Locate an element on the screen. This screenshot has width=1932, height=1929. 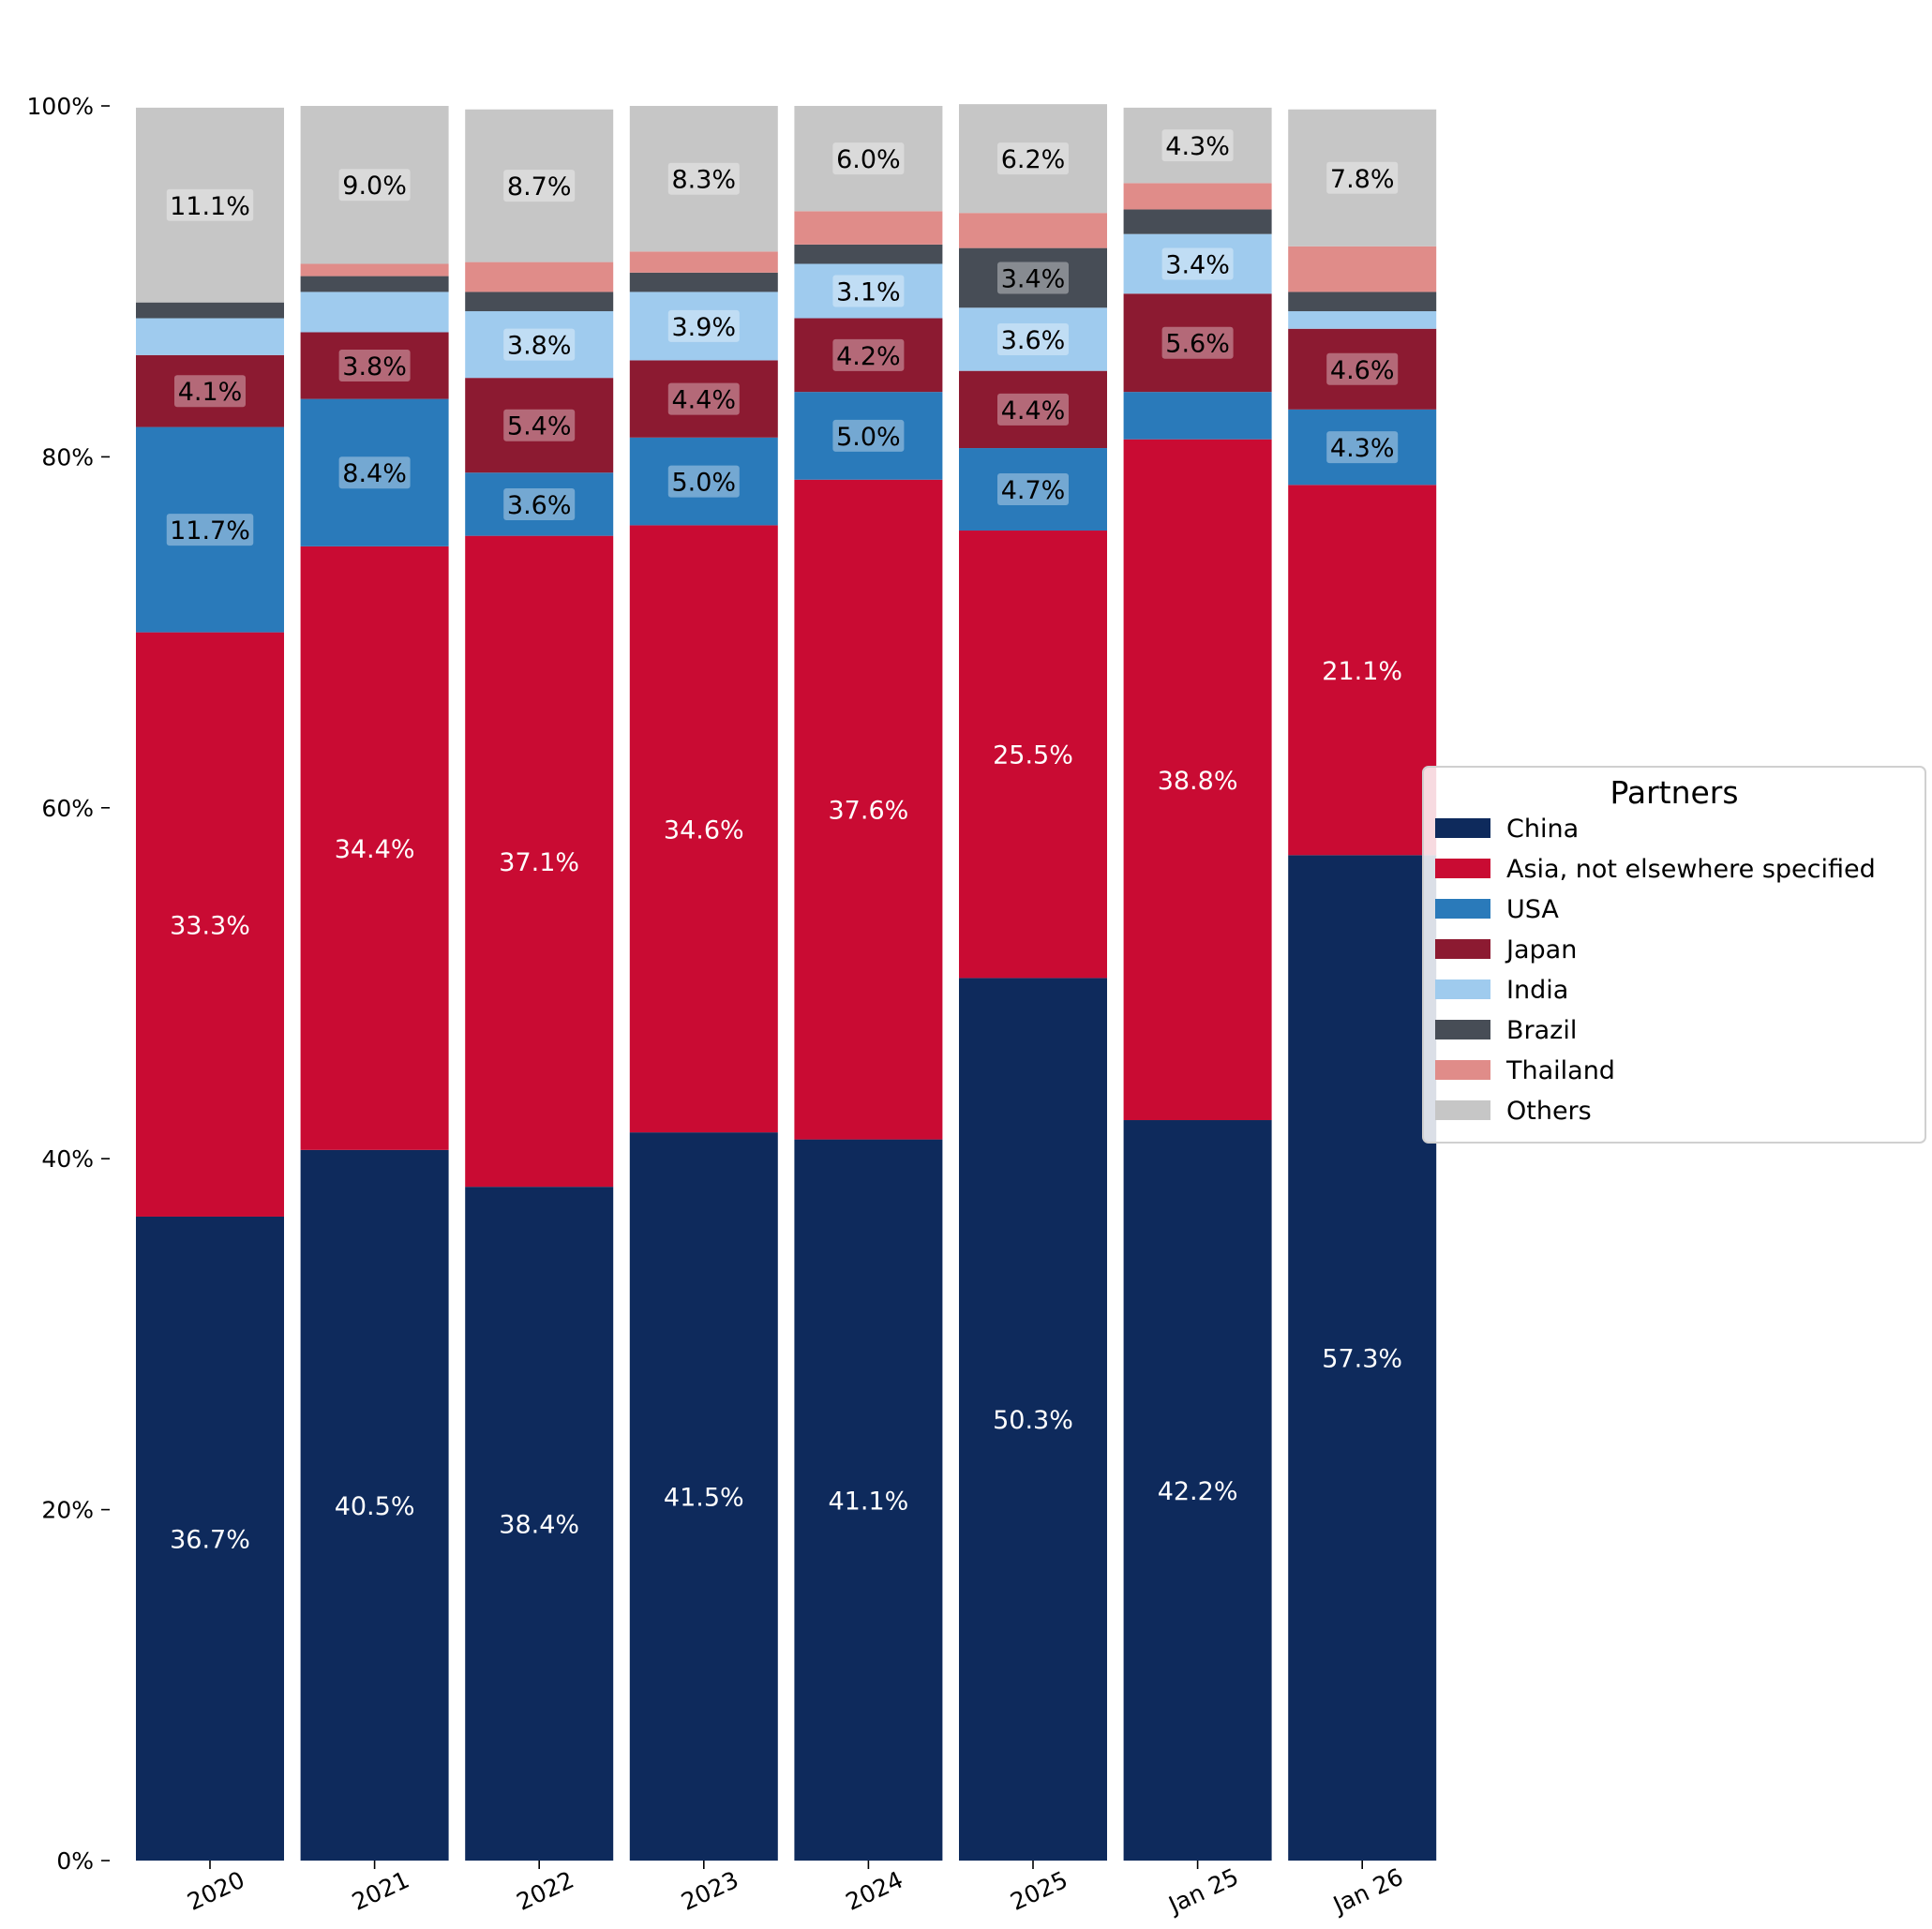
data-label-2021-china: 40.5% is located at coordinates (375, 1506).